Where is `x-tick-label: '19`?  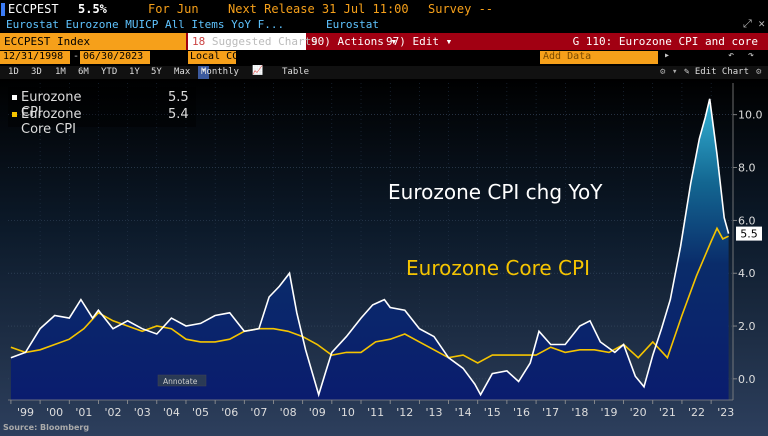
x-tick-label: '19 is located at coordinates (608, 412).